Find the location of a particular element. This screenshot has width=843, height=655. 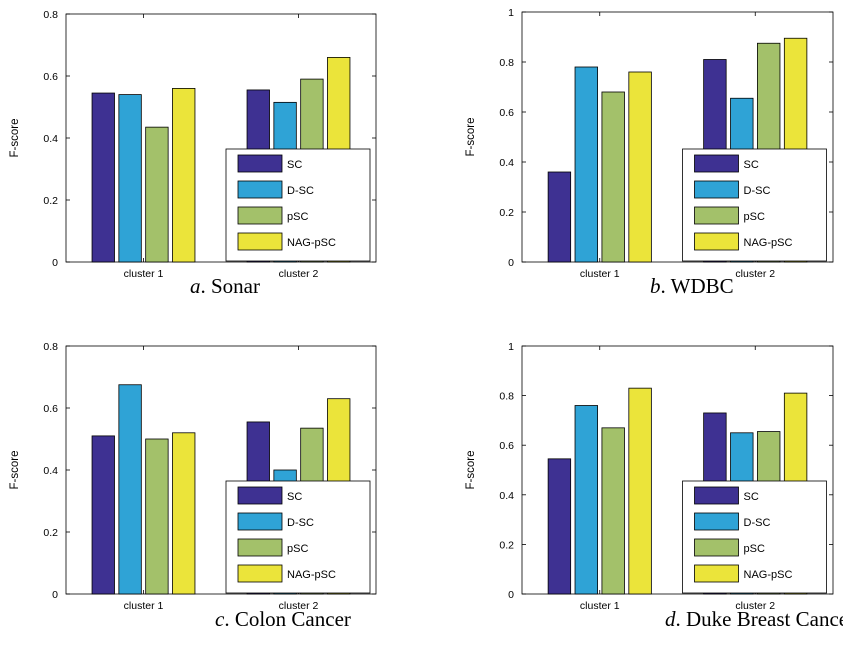

caption-letter: a is located at coordinates (195, 286).